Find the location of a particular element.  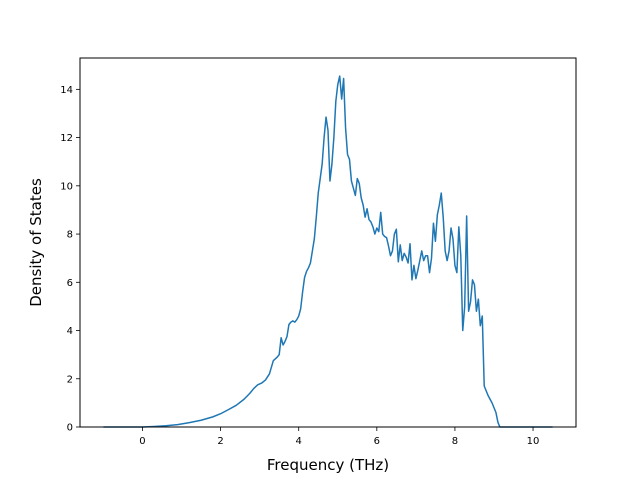

y-tick-label: 0 is located at coordinates (70, 428).